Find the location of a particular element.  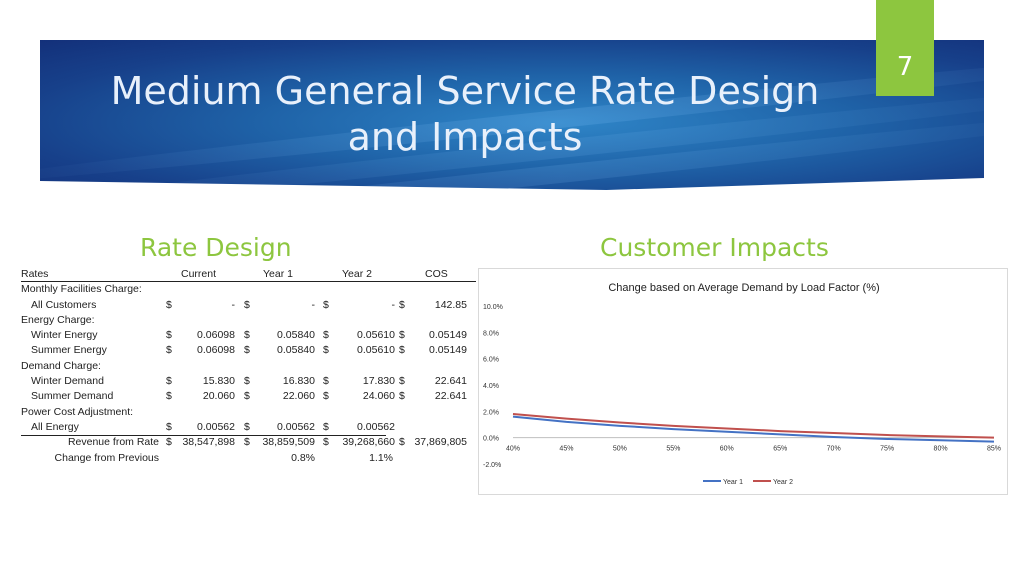

header-year2: Year 2 is located at coordinates (357, 274).